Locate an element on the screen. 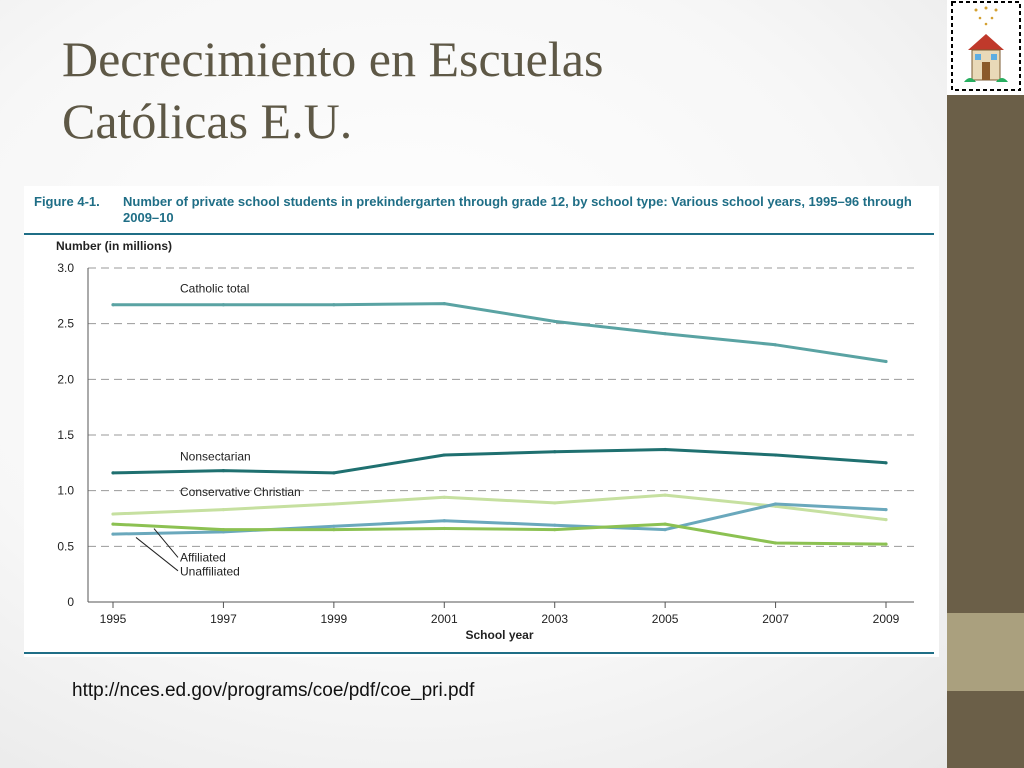  y-tick-label: 1.5 is located at coordinates (65, 435).